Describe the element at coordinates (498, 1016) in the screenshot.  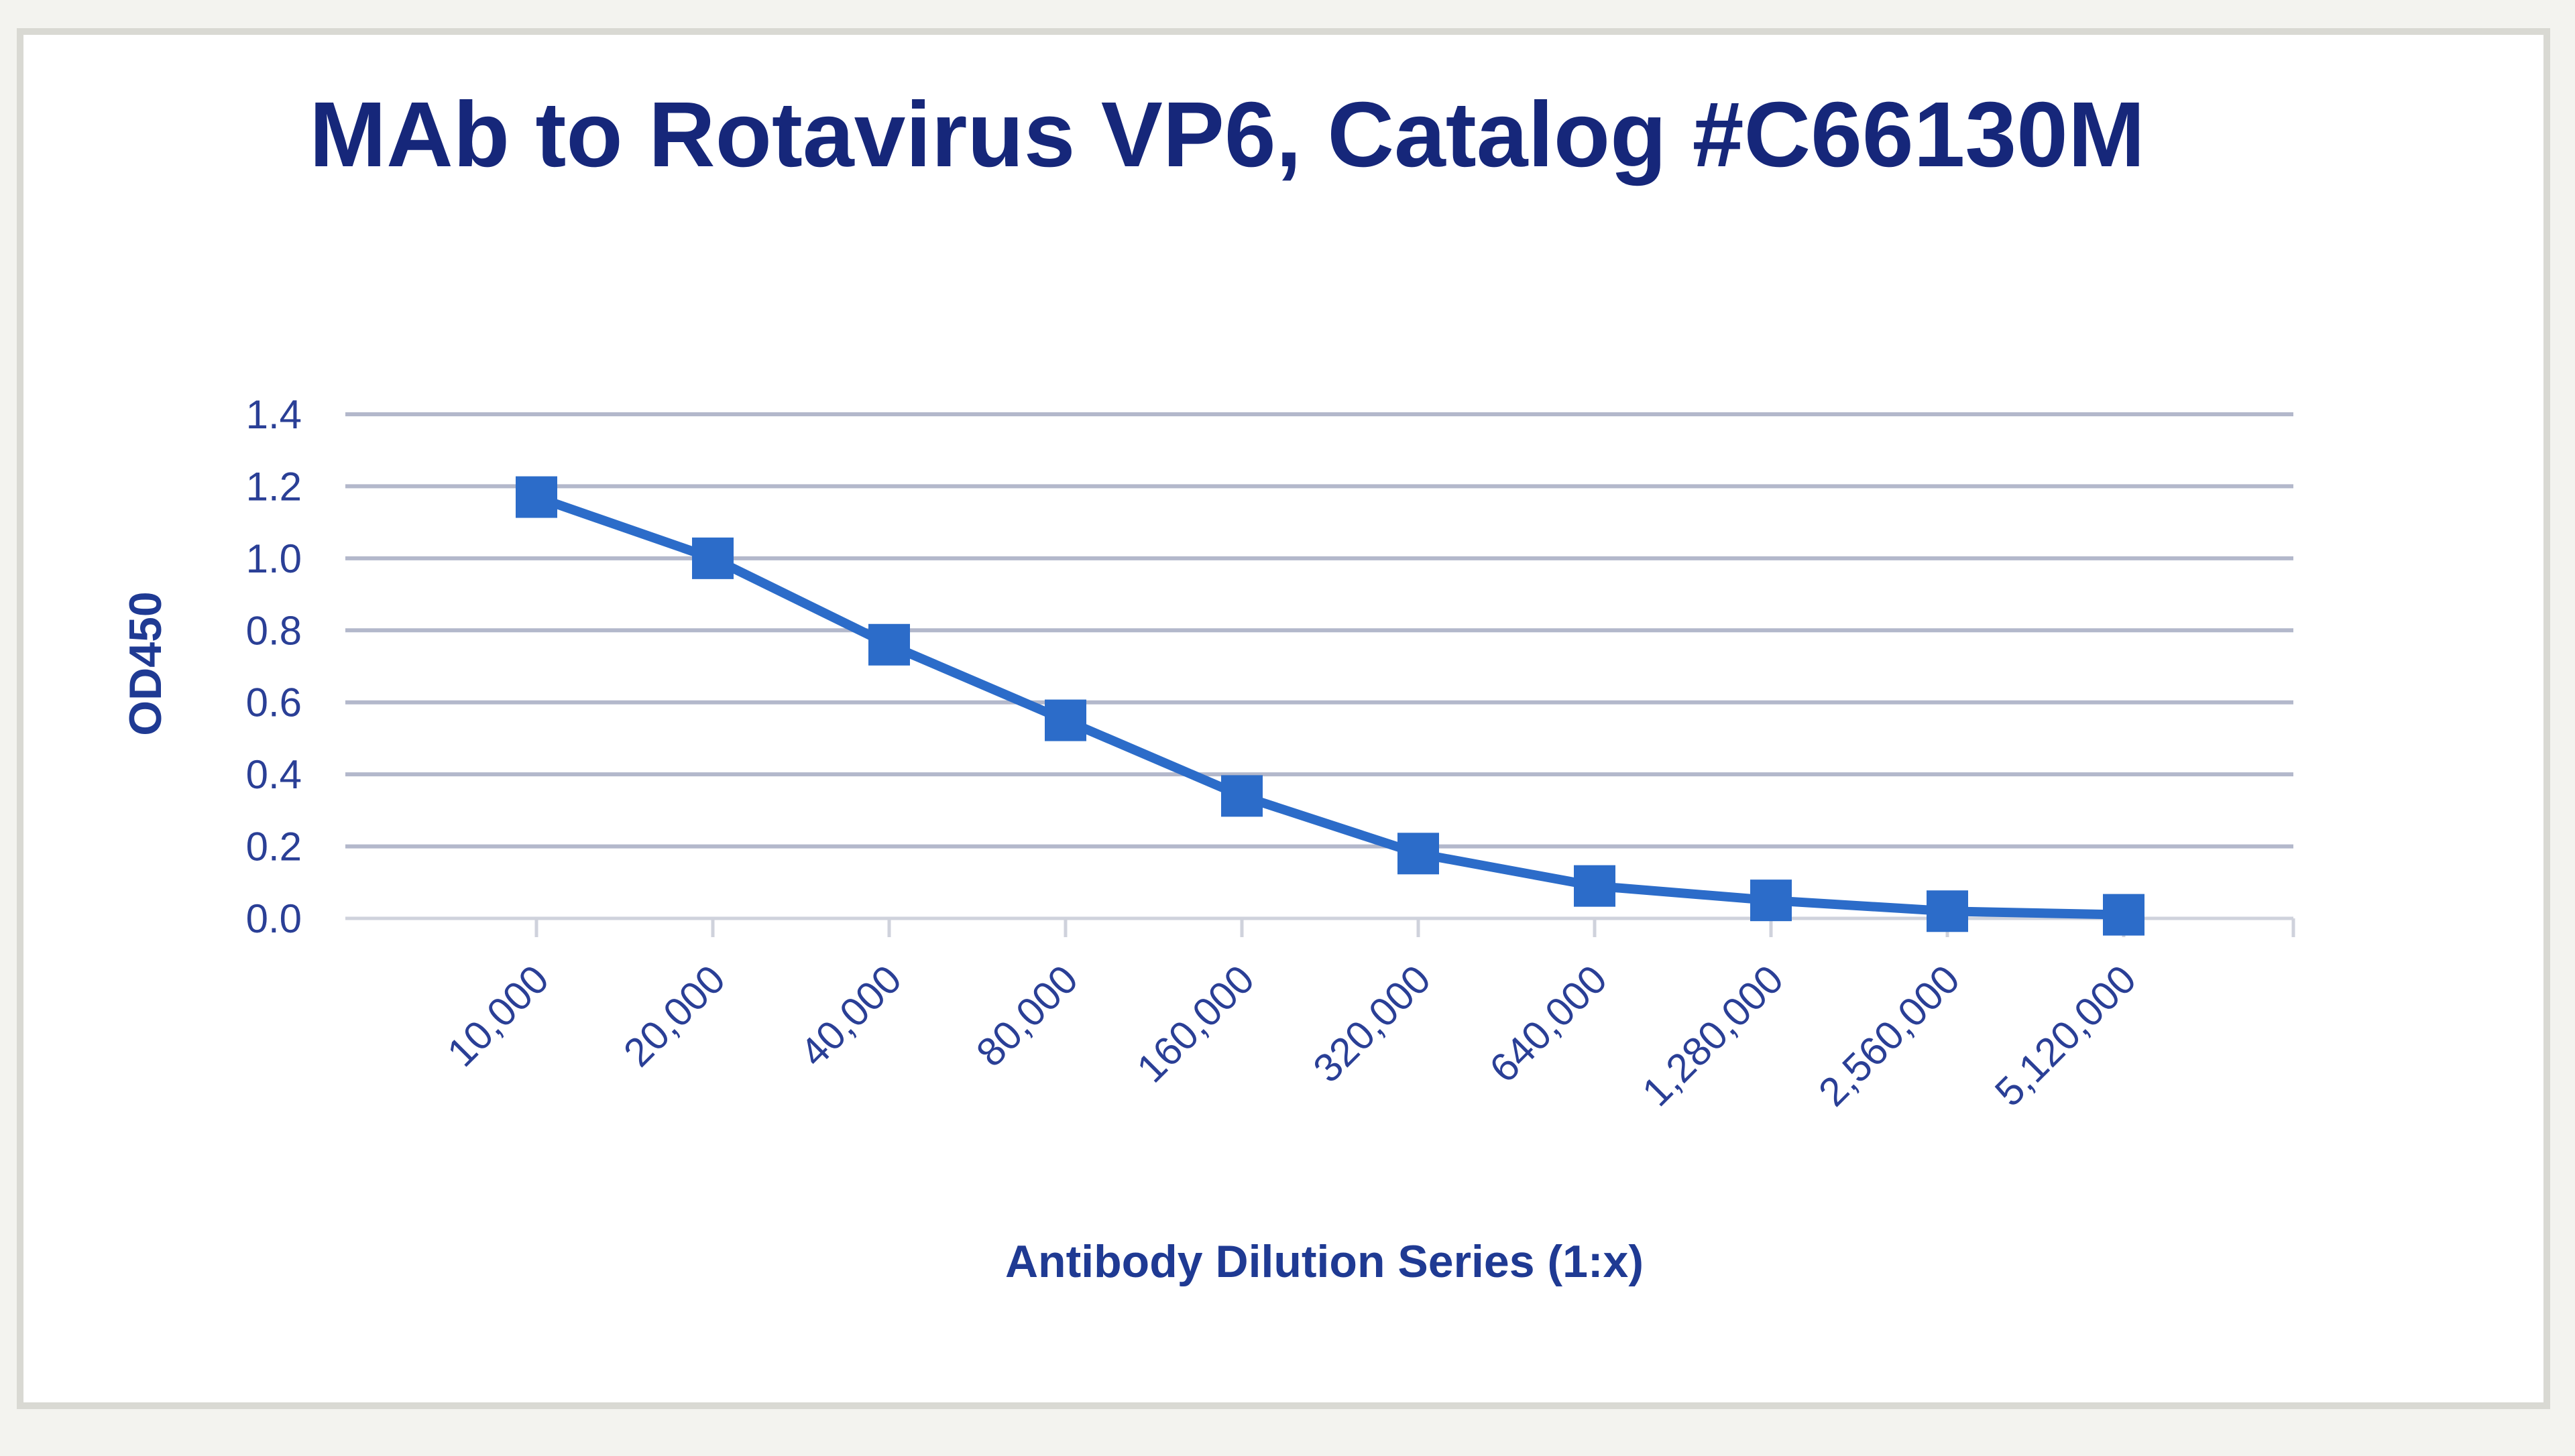
I see `x-tick-label: 10,000` at that location.